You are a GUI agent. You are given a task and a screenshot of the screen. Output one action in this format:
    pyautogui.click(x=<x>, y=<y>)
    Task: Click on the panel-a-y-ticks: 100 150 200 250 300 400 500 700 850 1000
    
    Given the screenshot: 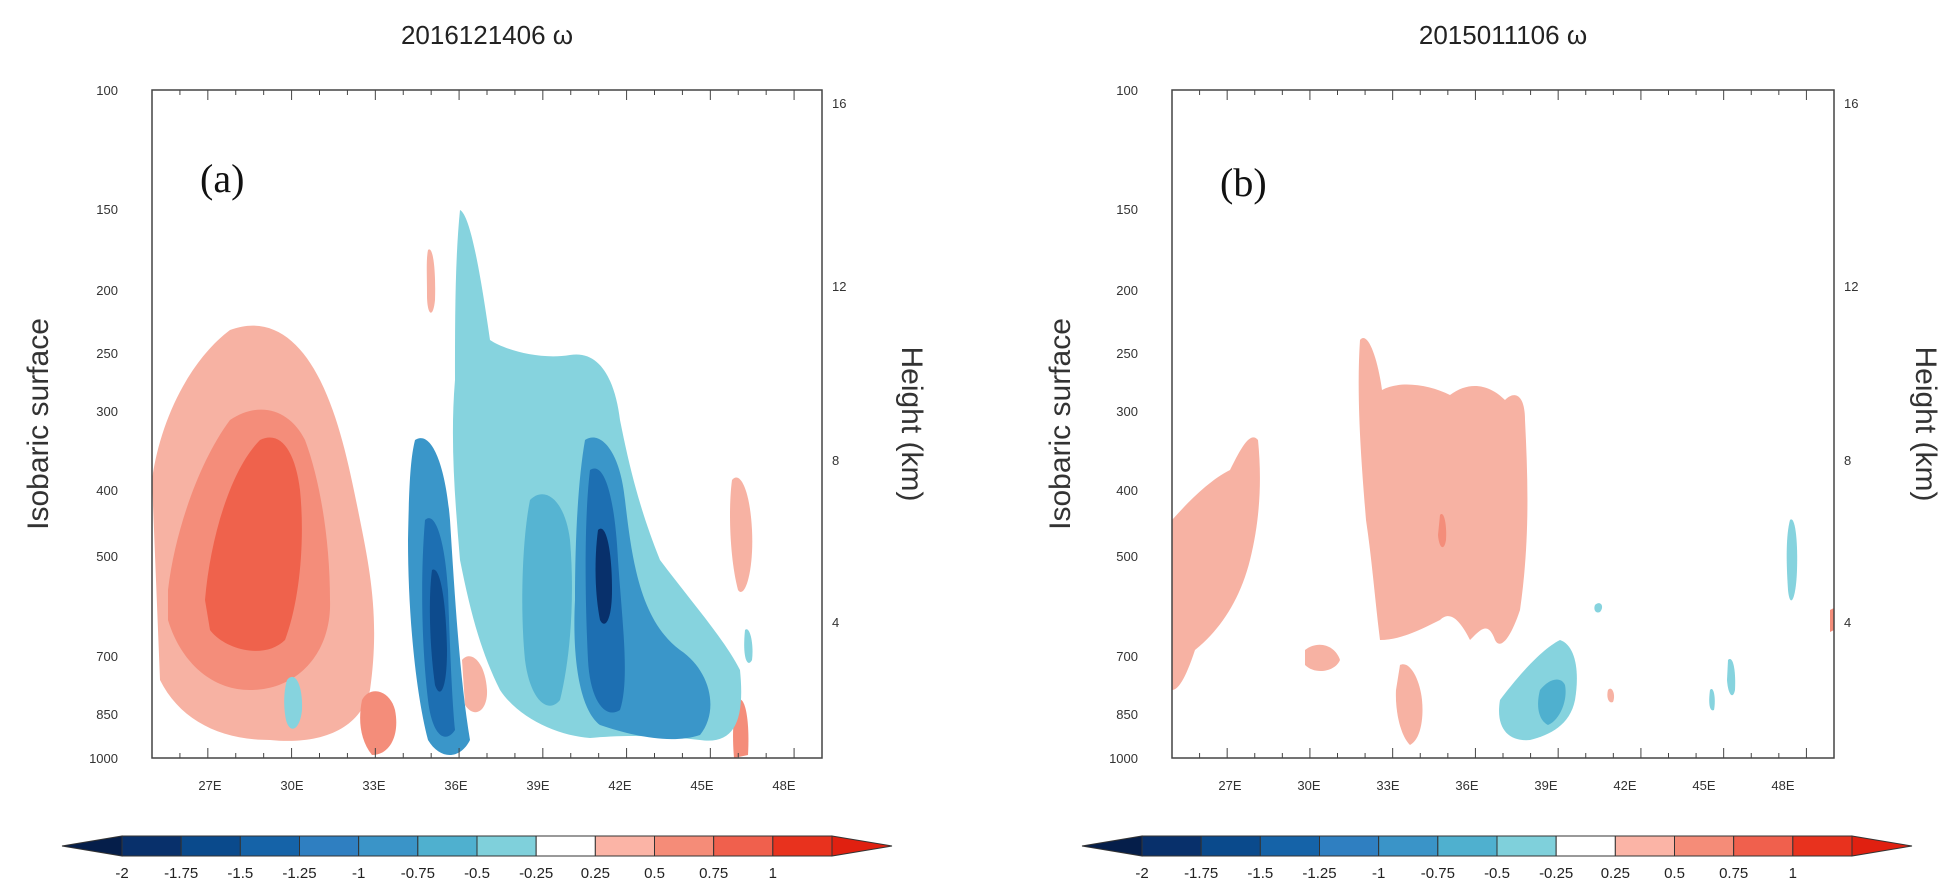 What is the action you would take?
    pyautogui.click(x=103, y=424)
    